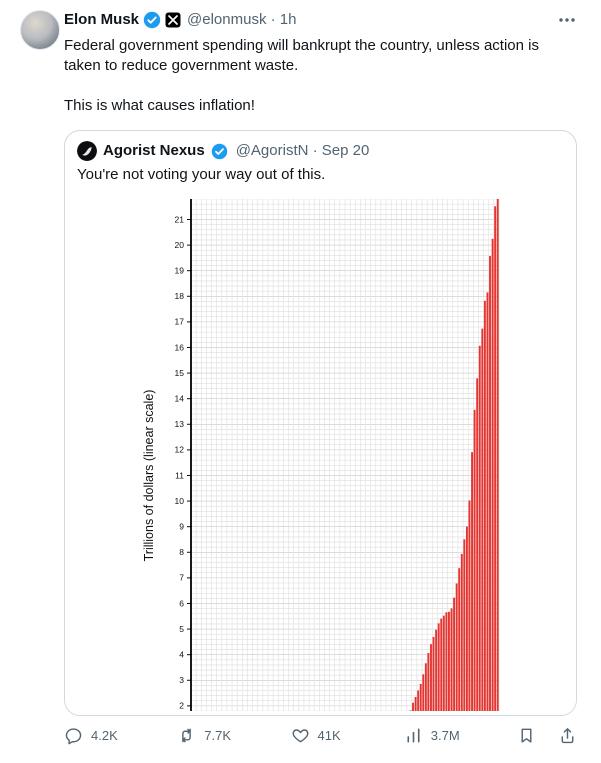 The image size is (601, 763). Describe the element at coordinates (181, 552) in the screenshot. I see `svg-text: 8` at that location.